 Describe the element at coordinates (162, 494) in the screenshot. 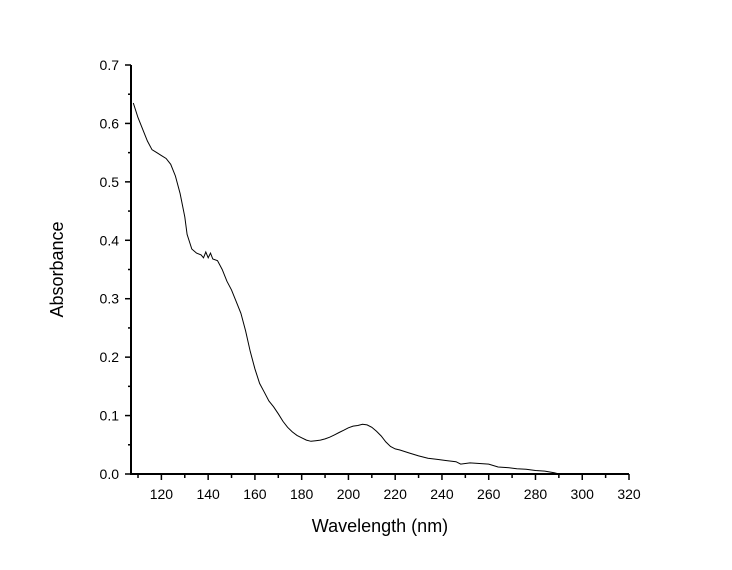

I see `x-tick-label: 120` at that location.